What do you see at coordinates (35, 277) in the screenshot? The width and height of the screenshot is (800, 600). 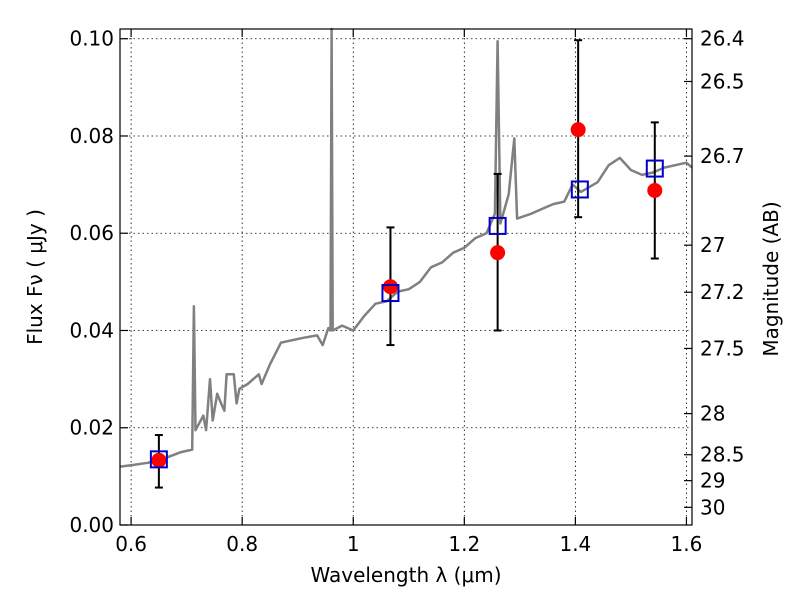 I see `y-axis-label: Flux Fν ( μJy )` at bounding box center [35, 277].